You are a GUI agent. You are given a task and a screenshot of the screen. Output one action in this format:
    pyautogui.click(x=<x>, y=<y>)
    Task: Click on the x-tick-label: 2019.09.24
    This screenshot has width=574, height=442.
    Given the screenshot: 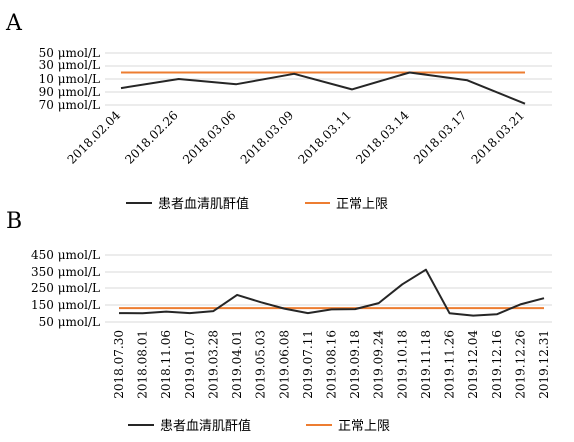 What is the action you would take?
    pyautogui.click(x=379, y=364)
    